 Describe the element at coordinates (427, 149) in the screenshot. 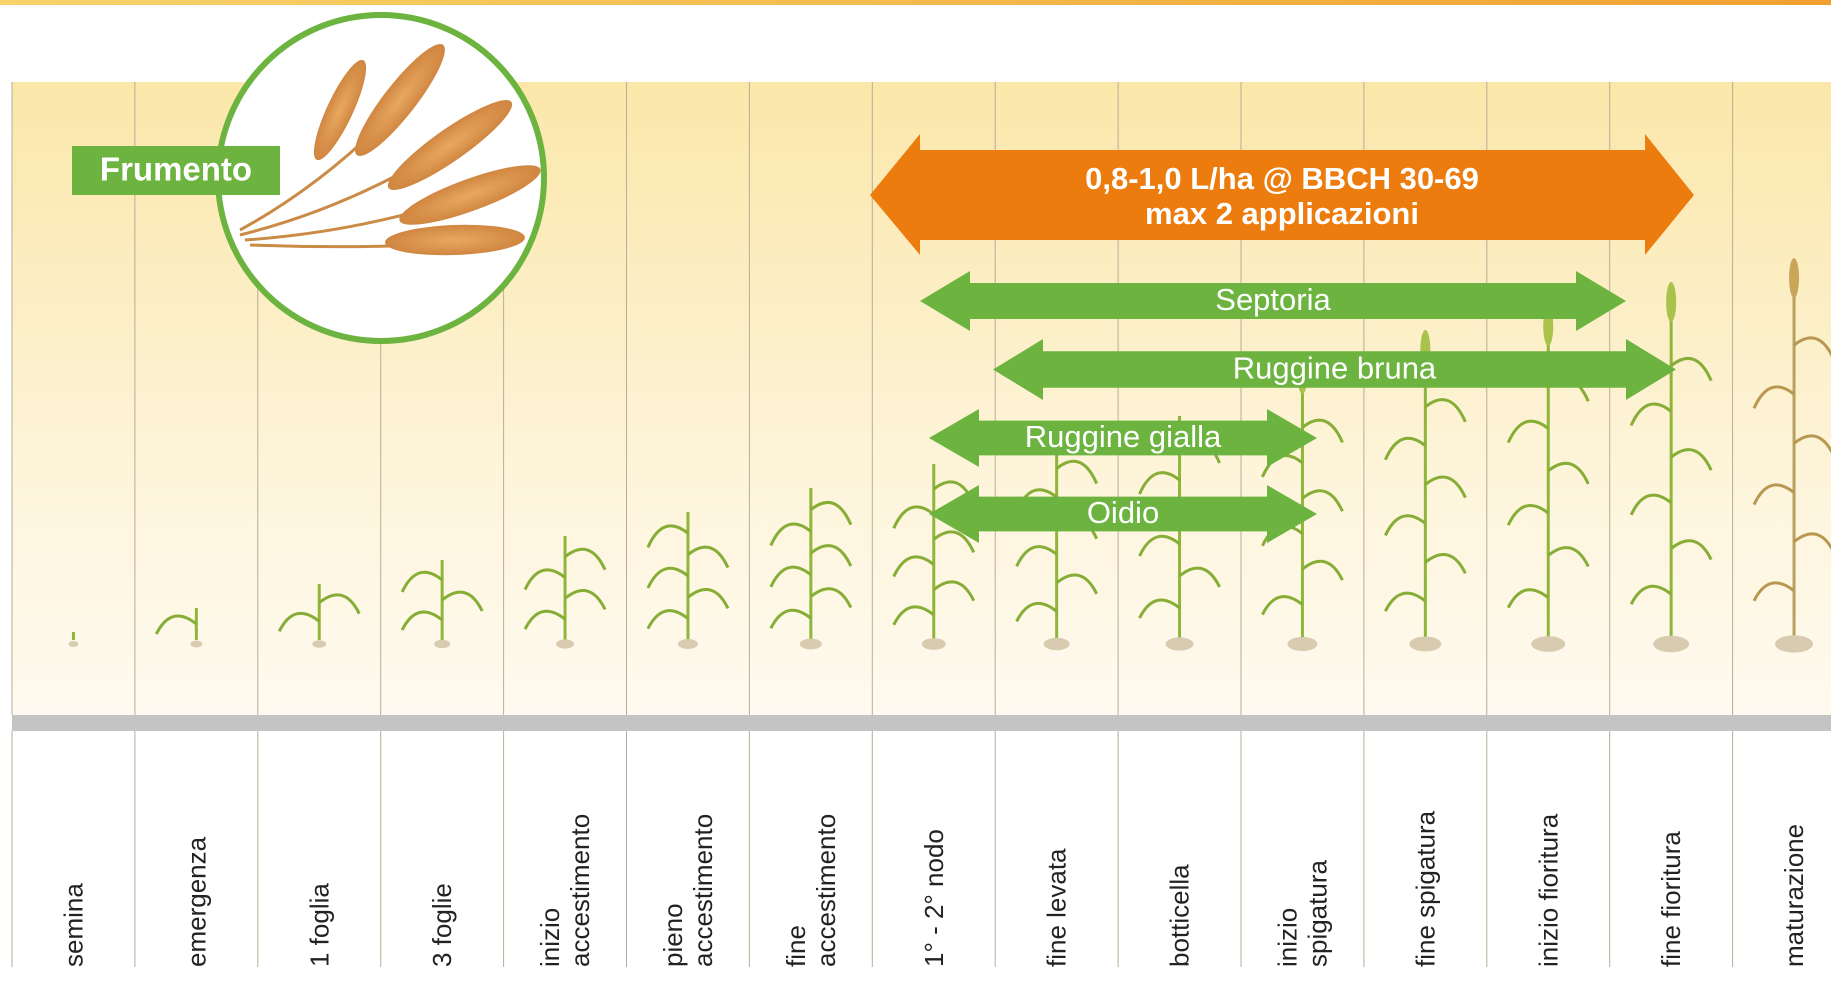

I see `wheat-ears` at that location.